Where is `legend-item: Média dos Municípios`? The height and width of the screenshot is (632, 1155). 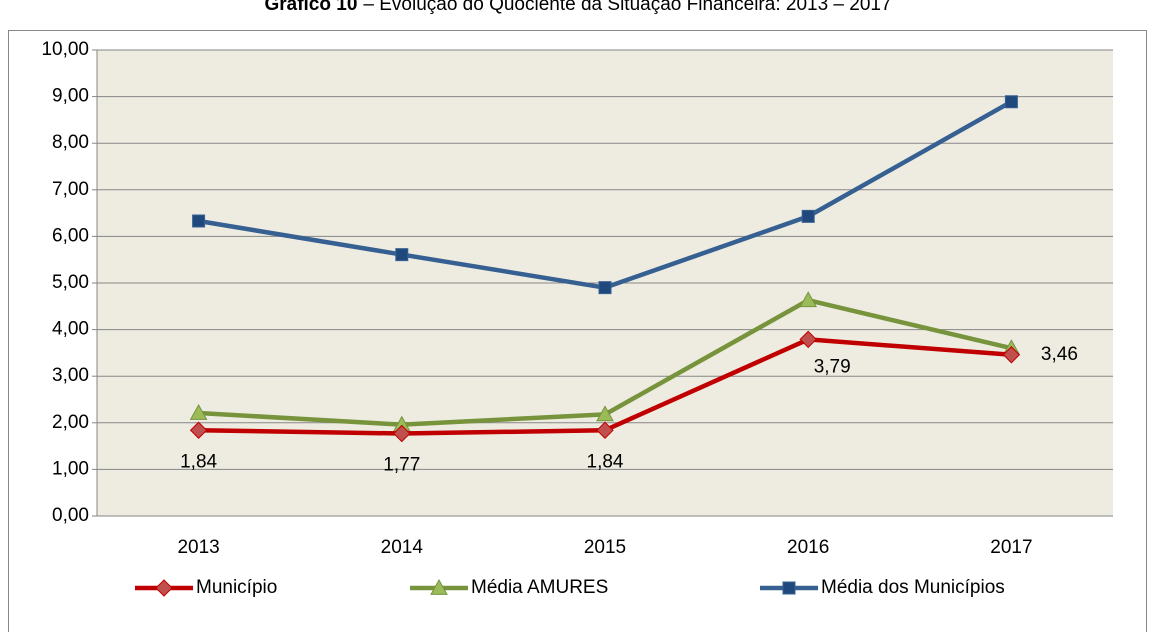
legend-item: Média dos Municípios is located at coordinates (882, 587).